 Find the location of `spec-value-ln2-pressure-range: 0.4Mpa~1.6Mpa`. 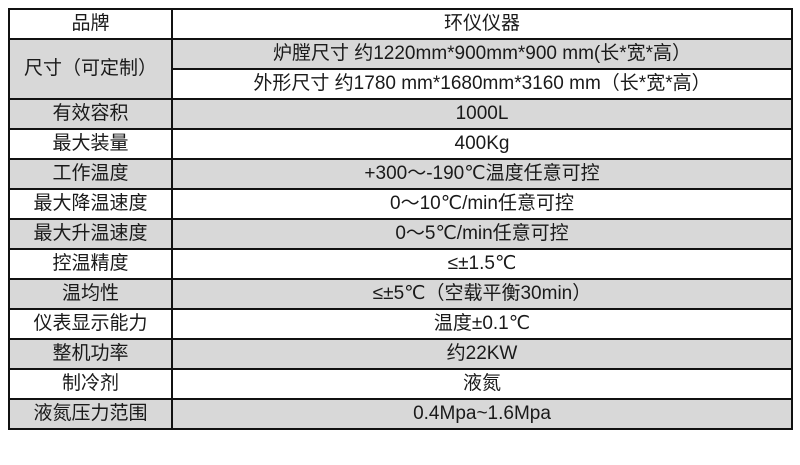

spec-value-ln2-pressure-range: 0.4Mpa~1.6Mpa is located at coordinates (482, 414).